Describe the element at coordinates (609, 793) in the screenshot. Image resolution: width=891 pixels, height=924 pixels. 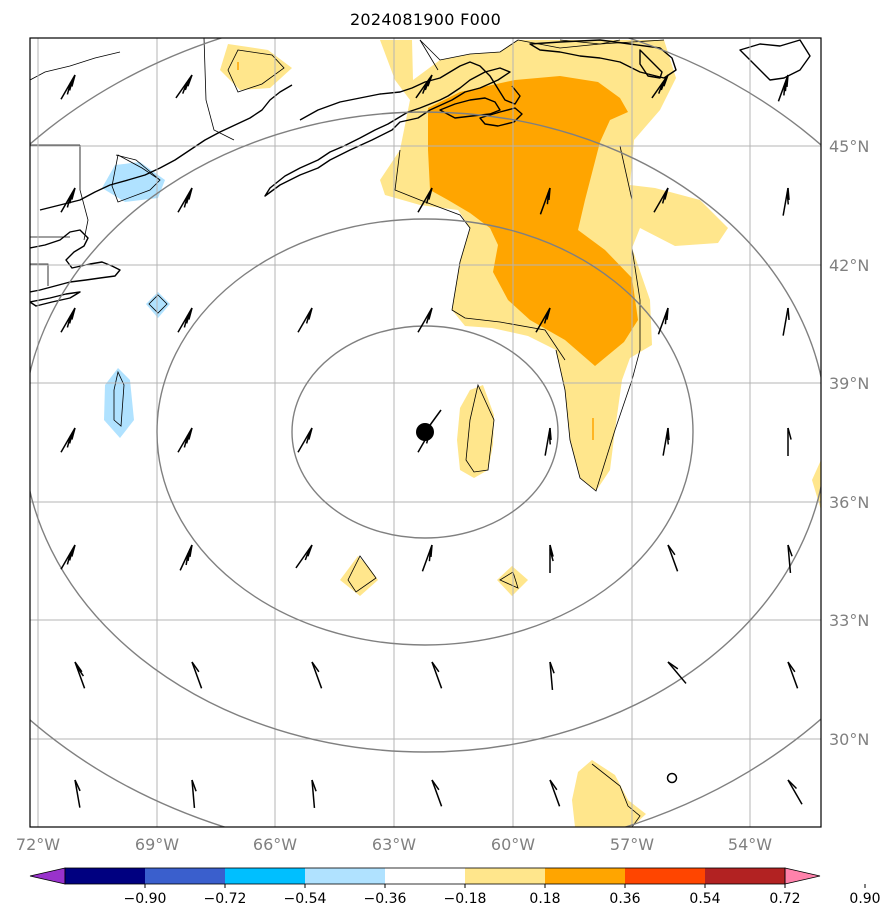
I see `shade-southeast-patch` at that location.